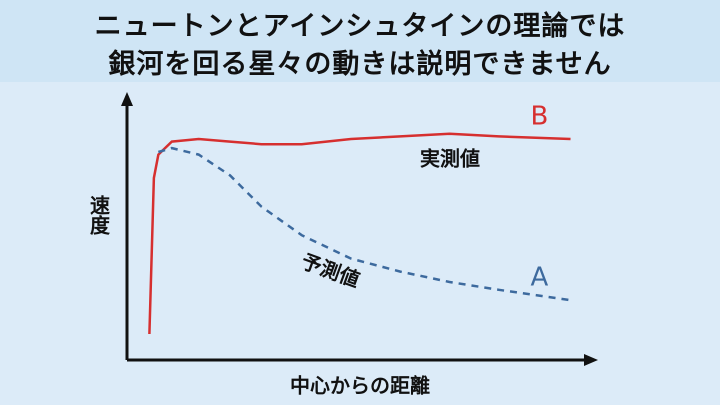  What do you see at coordinates (540, 278) in the screenshot?
I see `series-label: A` at bounding box center [540, 278].